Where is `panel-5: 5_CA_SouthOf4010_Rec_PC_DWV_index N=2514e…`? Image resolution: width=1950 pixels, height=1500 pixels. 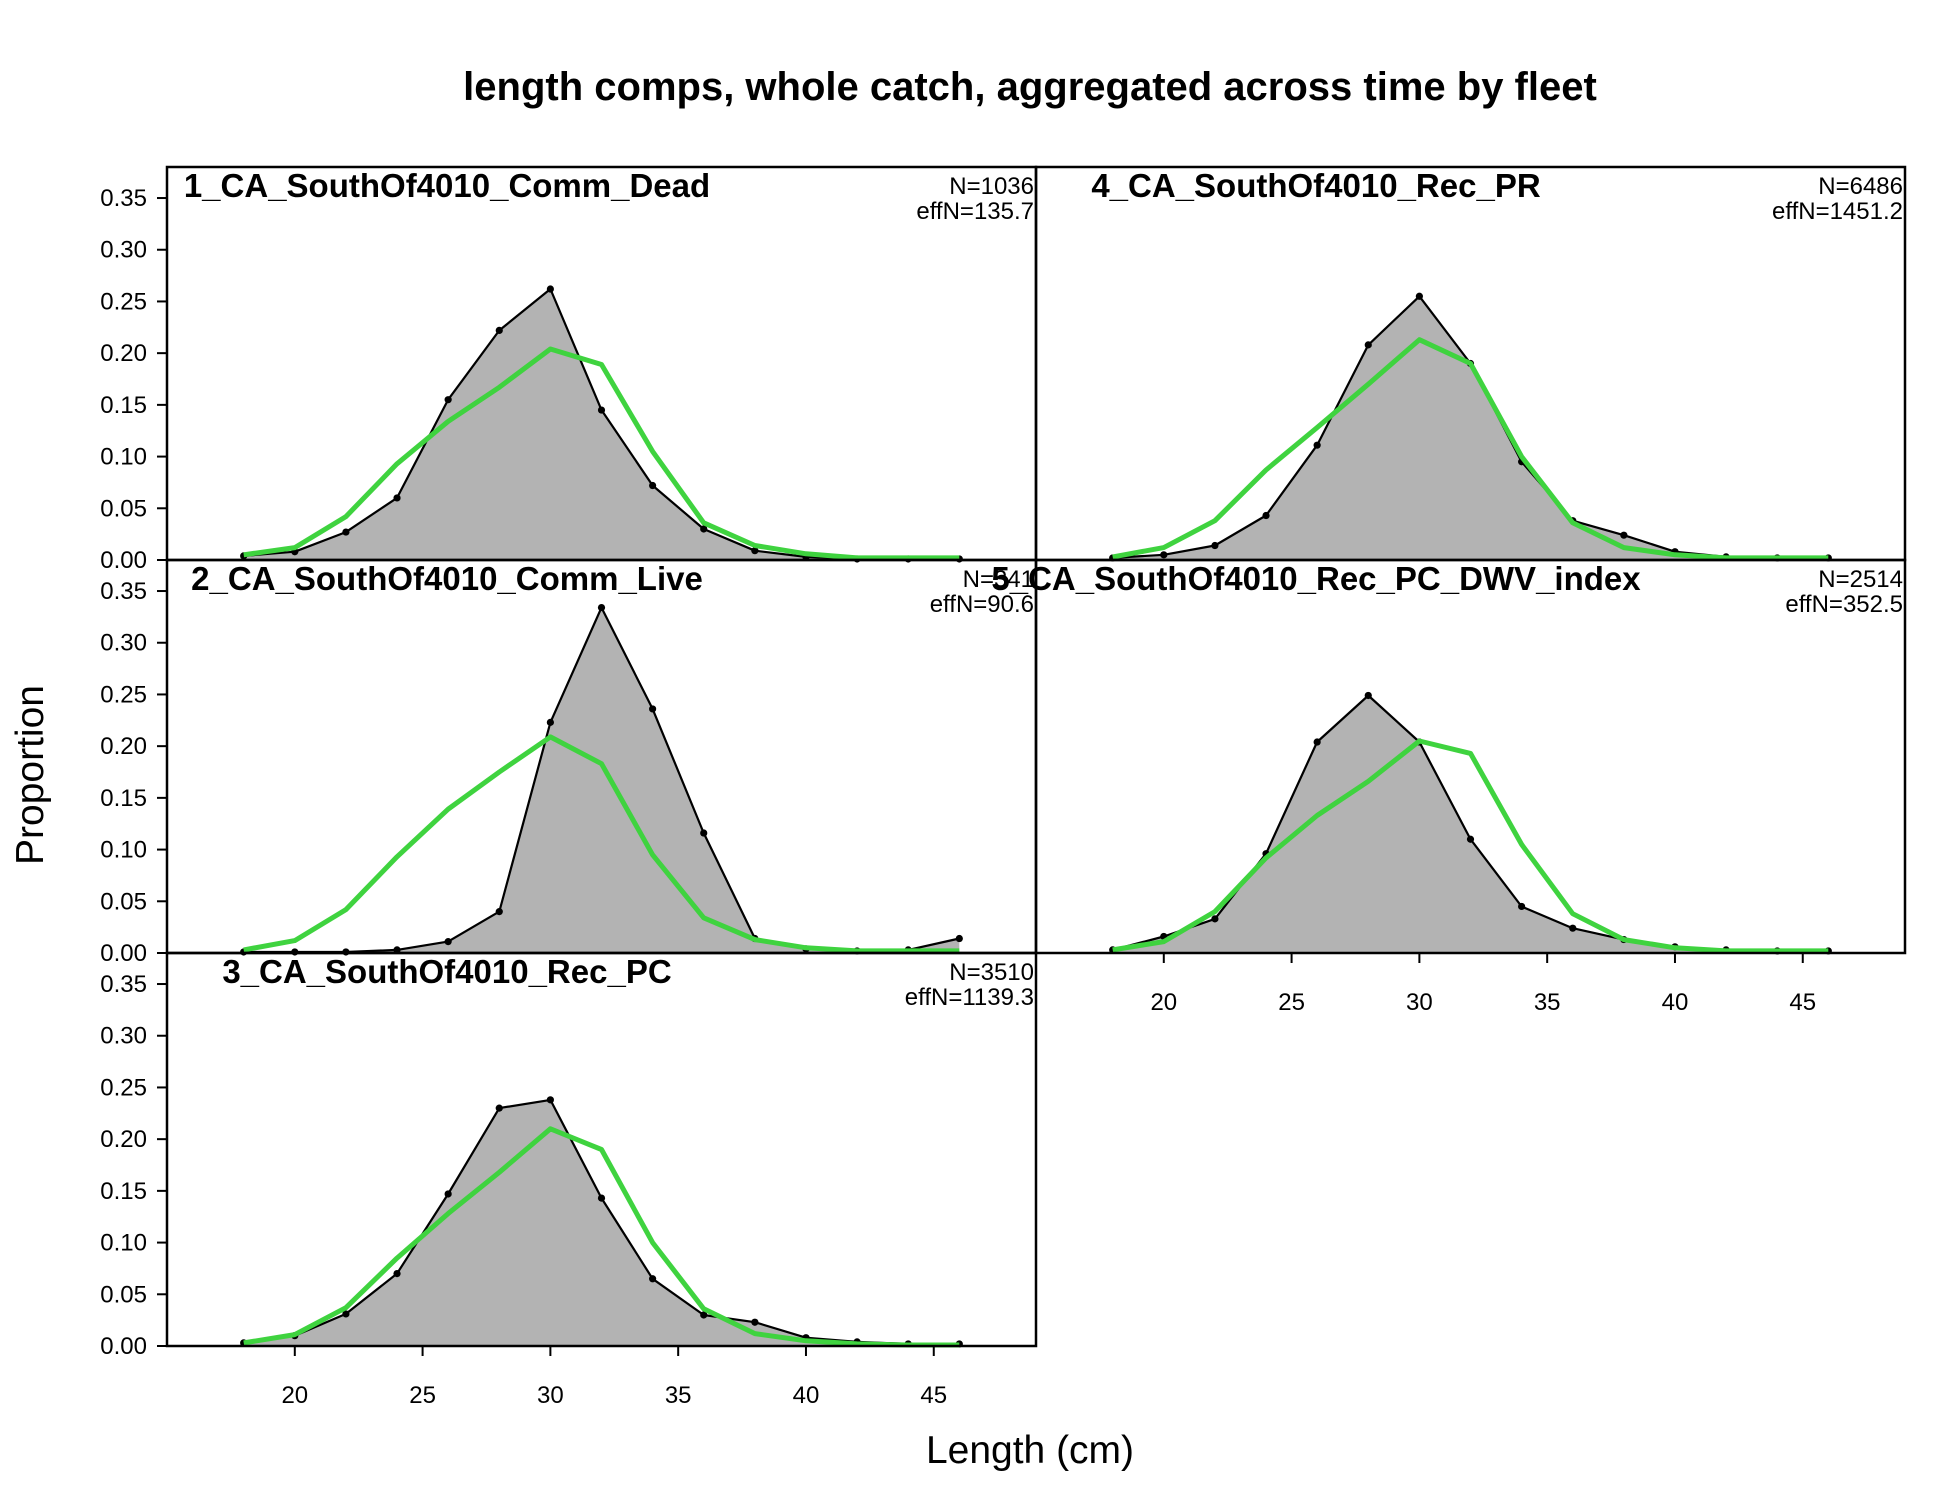 panel-5: 5_CA_SouthOf4010_Rec_PC_DWV_index N=2514e… is located at coordinates (1449, 787).